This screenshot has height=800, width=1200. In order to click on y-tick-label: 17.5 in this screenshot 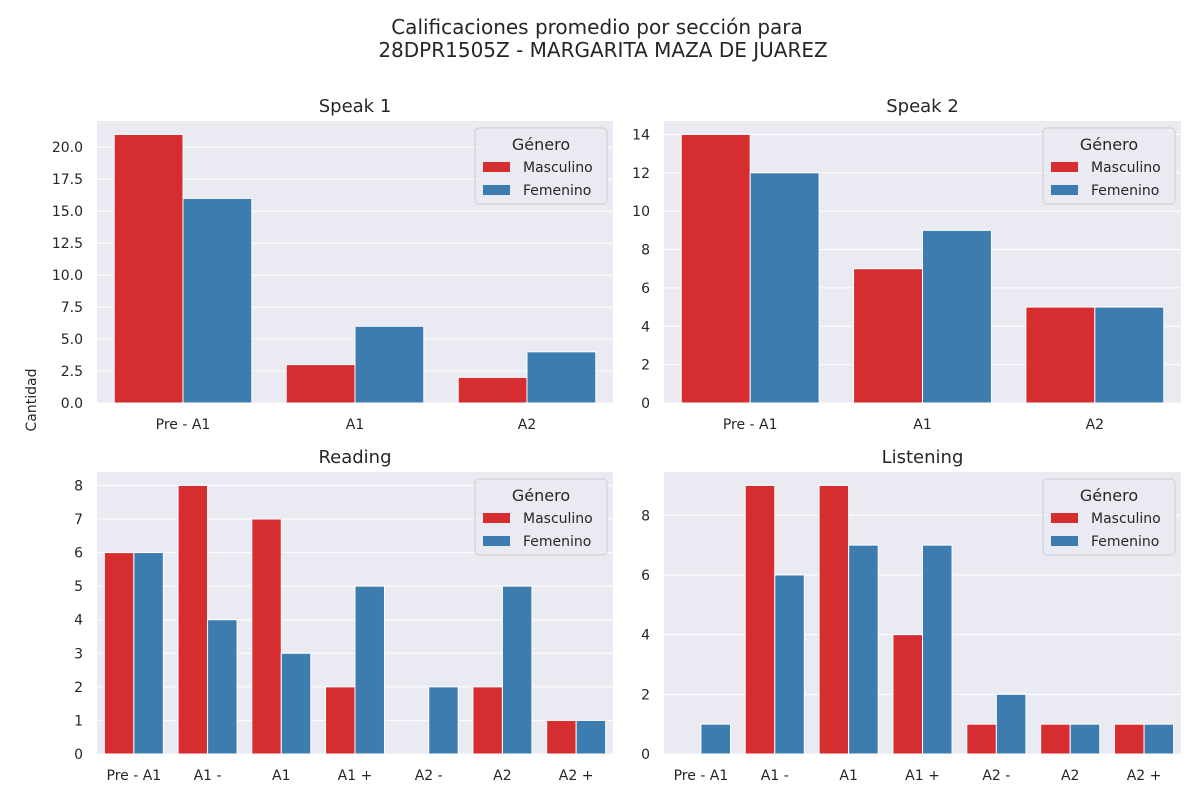, I will do `click(67, 180)`.